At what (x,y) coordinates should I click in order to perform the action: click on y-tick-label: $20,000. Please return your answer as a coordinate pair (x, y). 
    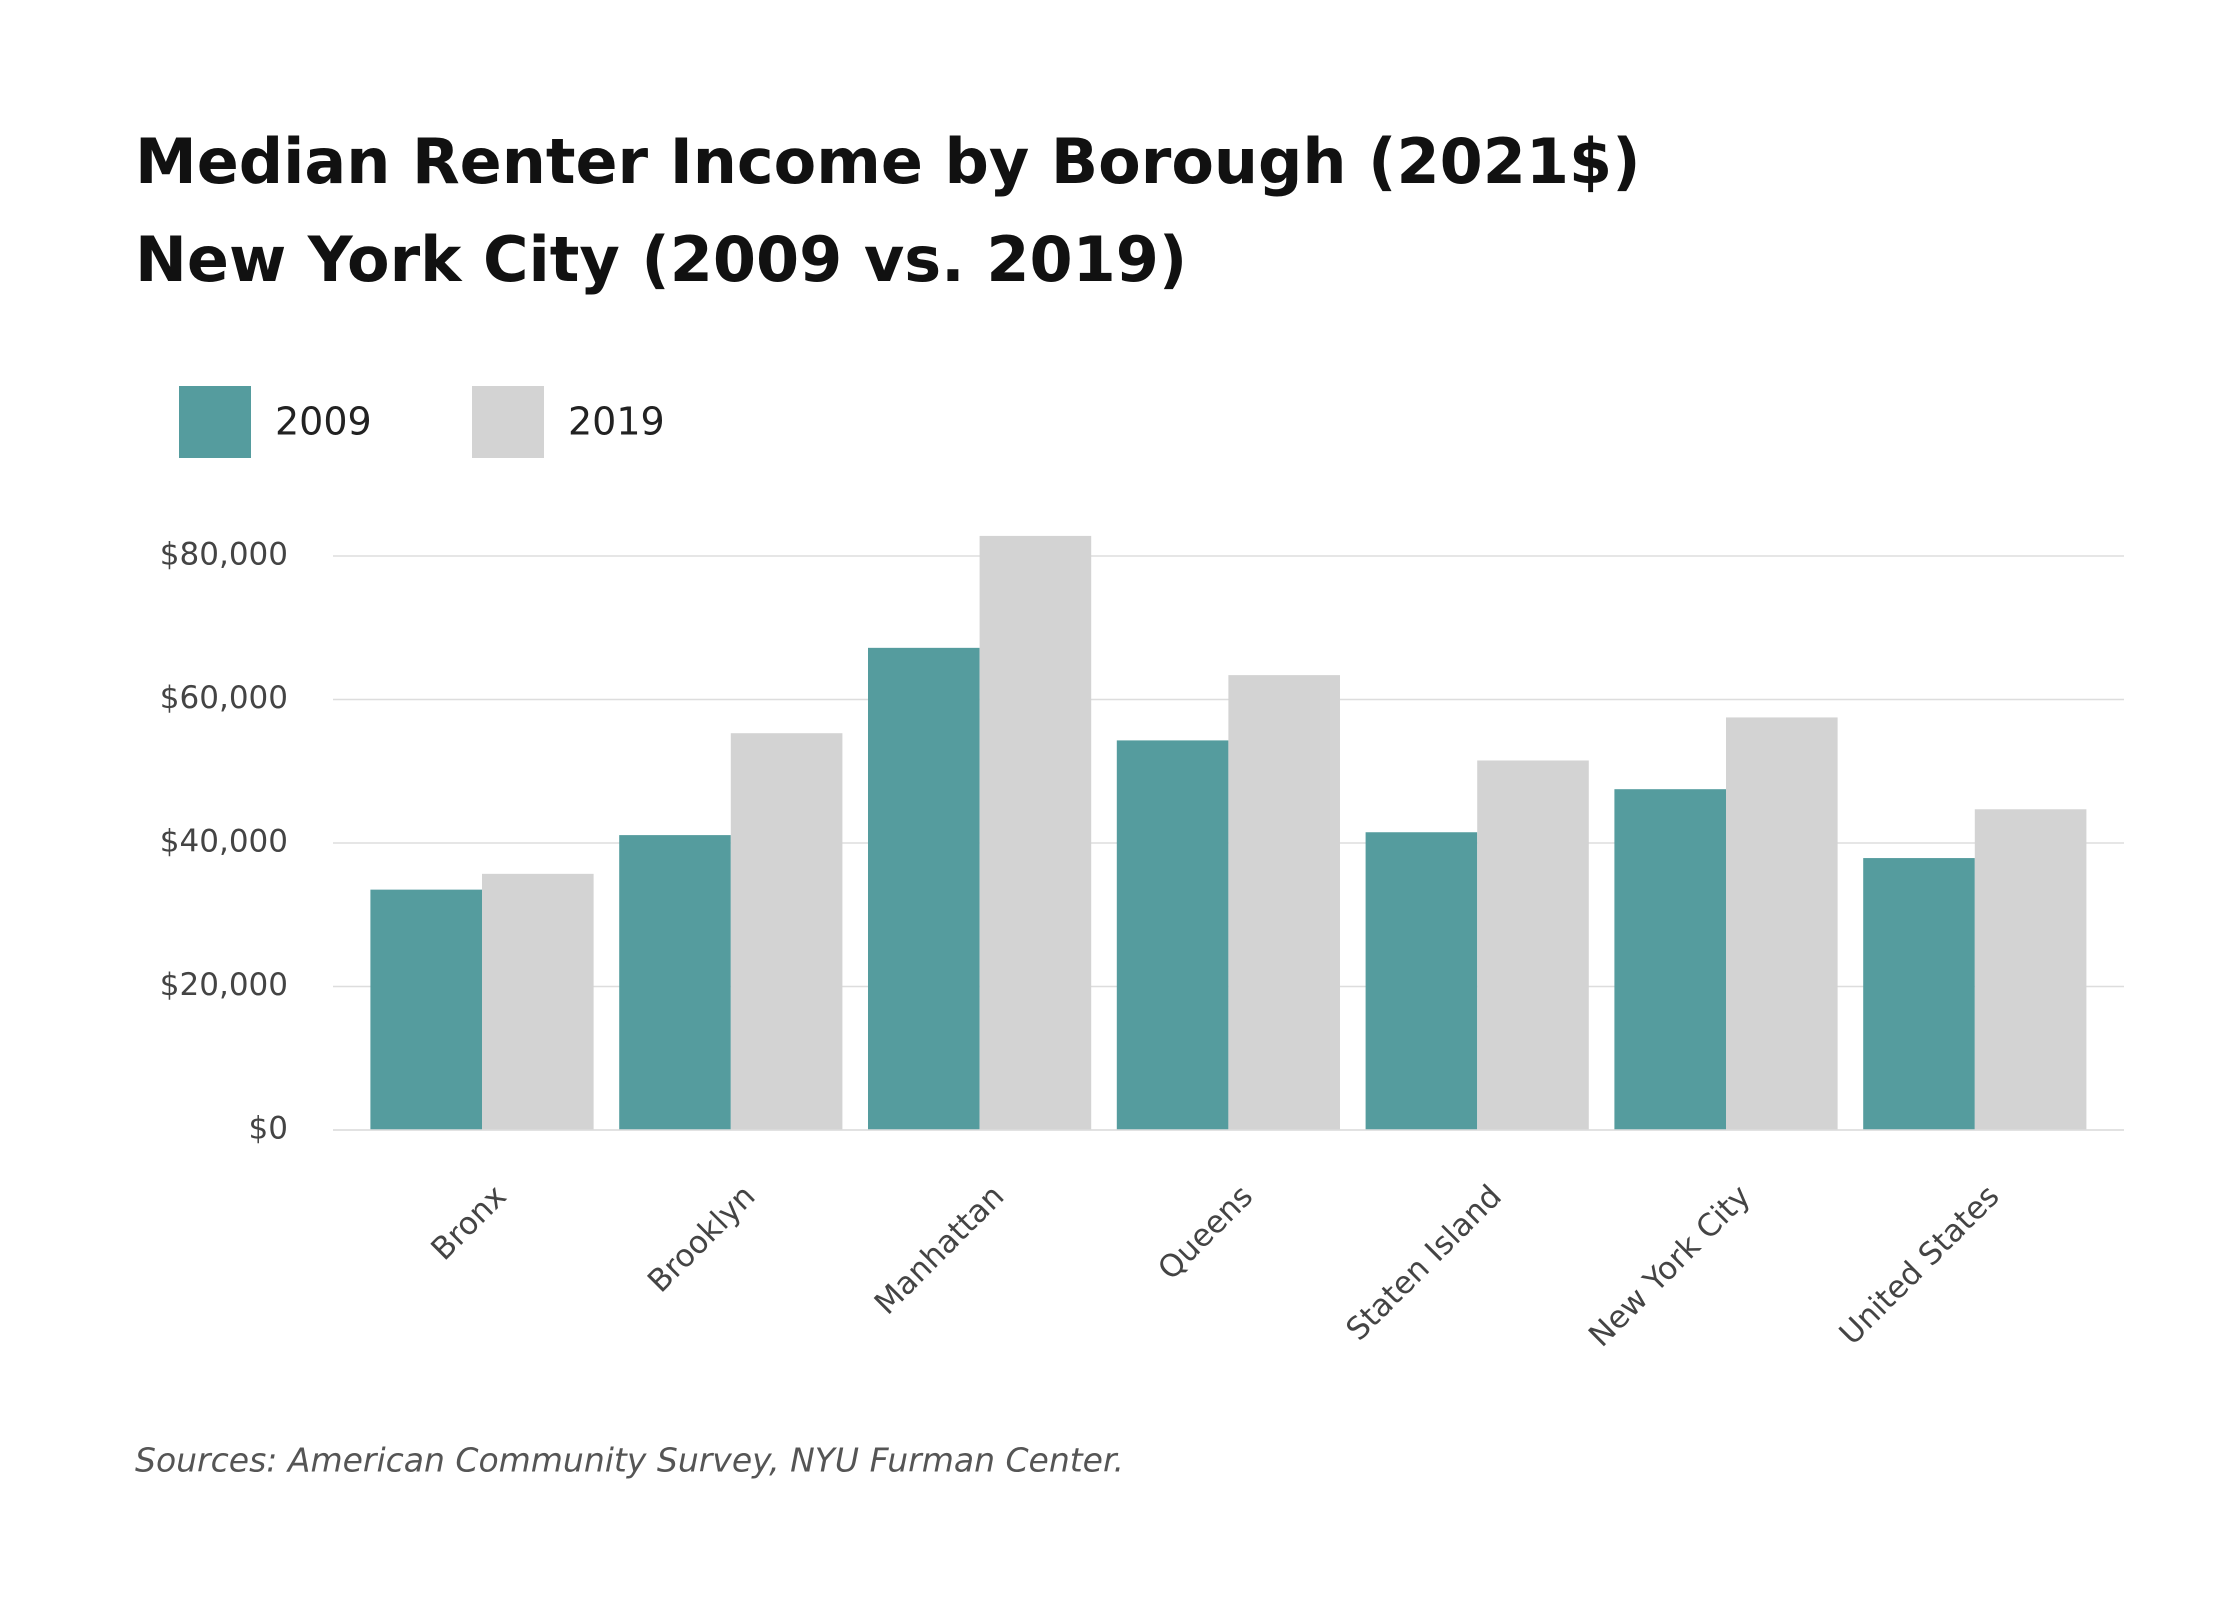
    Looking at the image, I should click on (224, 985).